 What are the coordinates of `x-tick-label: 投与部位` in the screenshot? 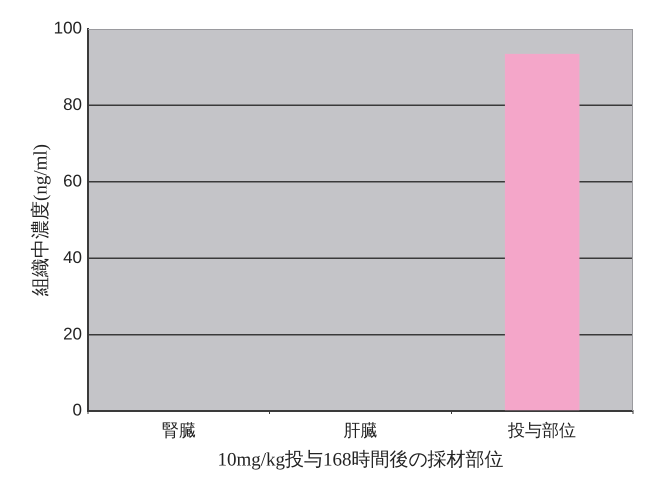 It's located at (541, 430).